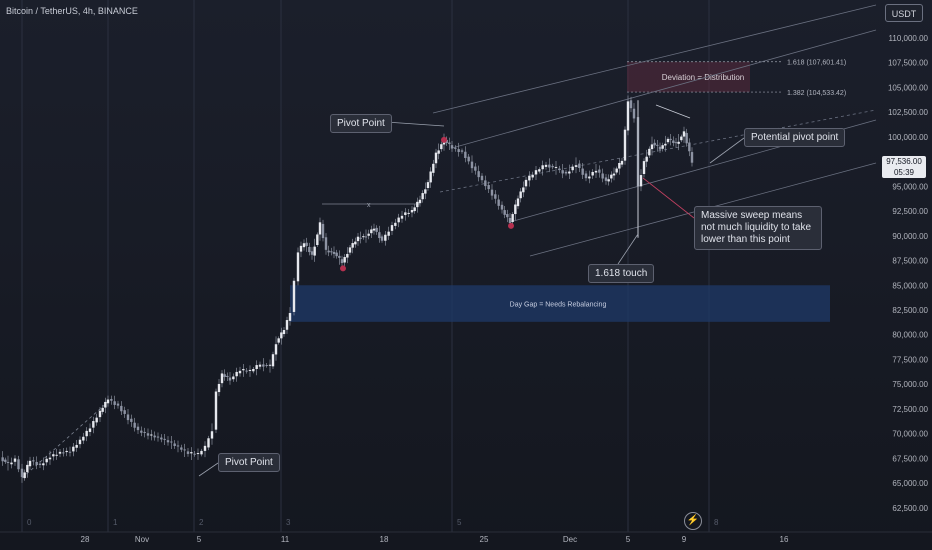  I want to click on y-axis-tick: 95,000.00, so click(910, 186).